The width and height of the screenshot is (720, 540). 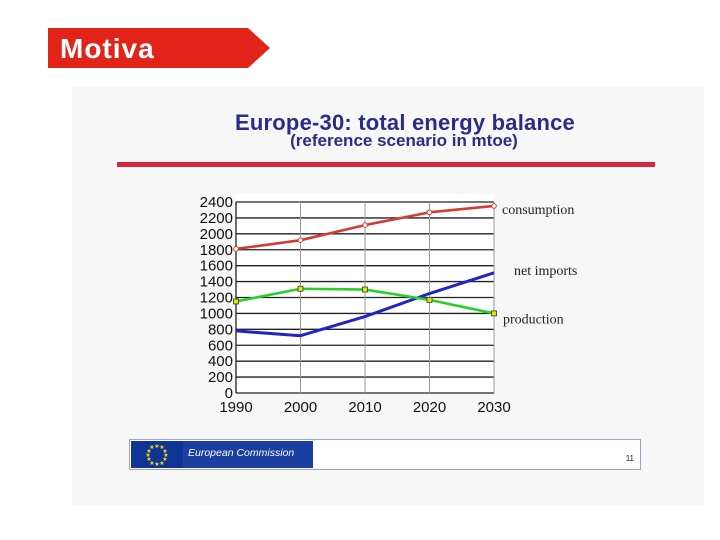 I want to click on point-production-2020, so click(x=429, y=299).